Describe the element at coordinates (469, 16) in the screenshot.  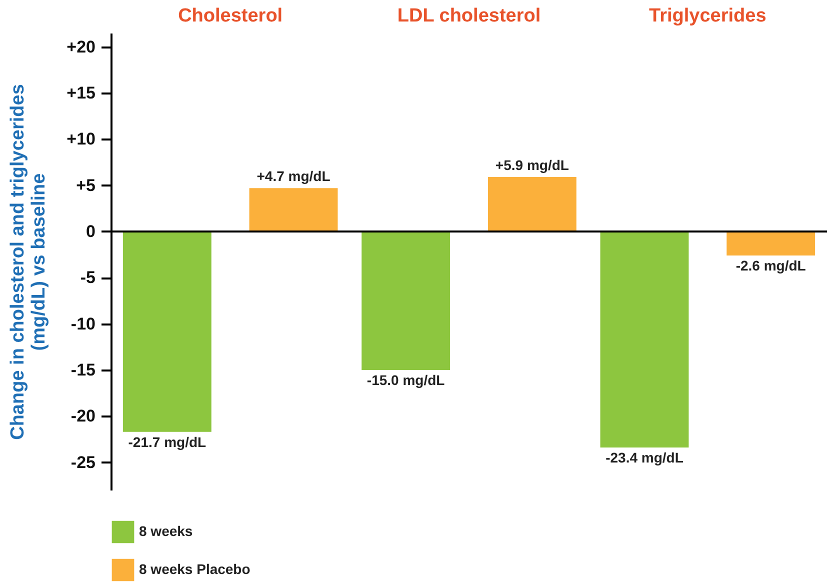
I see `x-tick-label: LDL cholesterol` at that location.